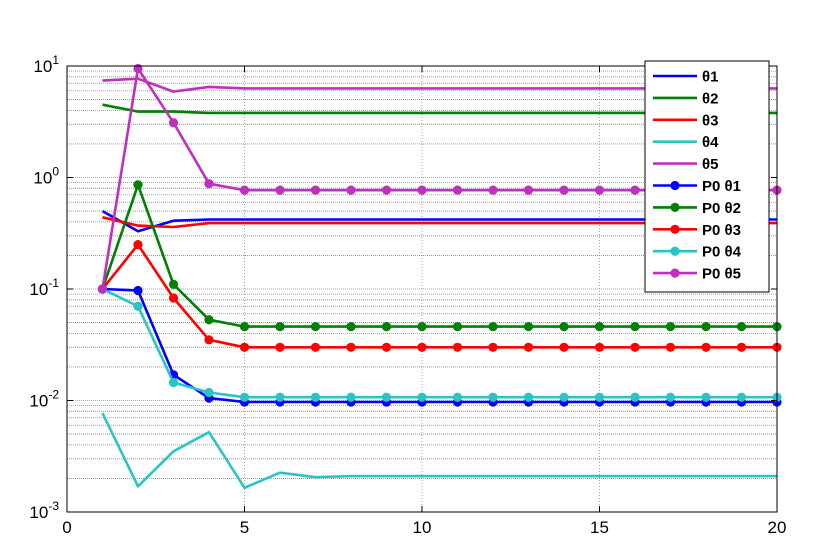 The image size is (831, 553). What do you see at coordinates (685, 77) in the screenshot?
I see `legend-entry: θ1` at bounding box center [685, 77].